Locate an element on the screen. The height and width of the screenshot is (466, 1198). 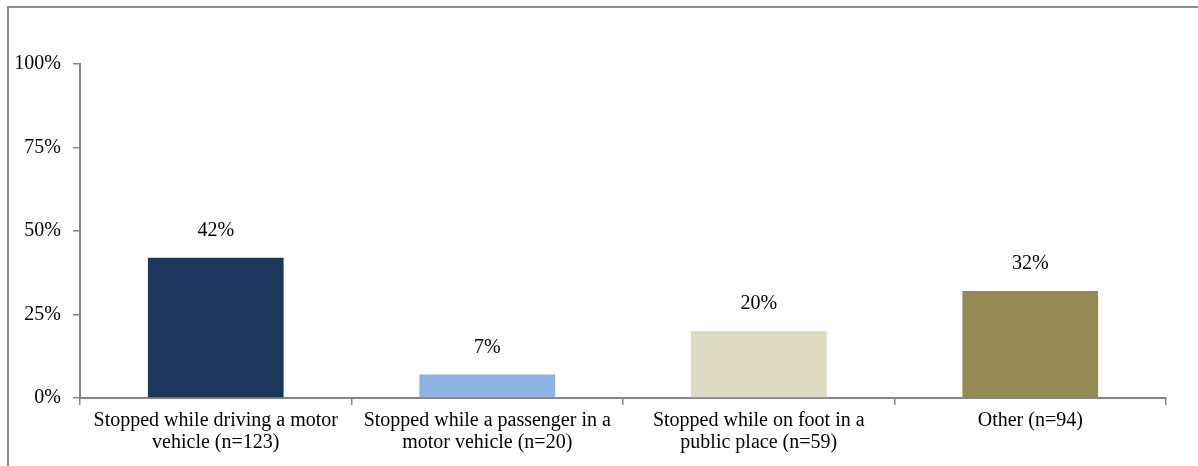
y-tick-label: 25% is located at coordinates (42, 312).